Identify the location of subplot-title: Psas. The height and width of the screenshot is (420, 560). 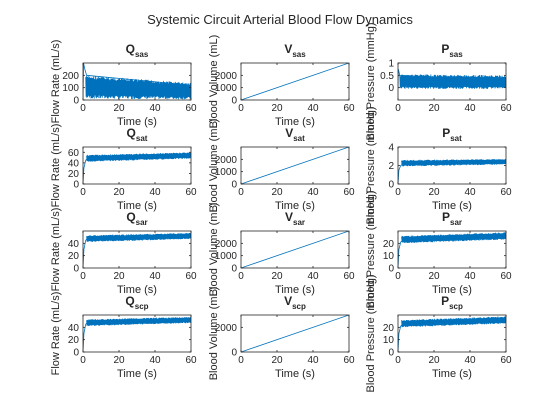
(452, 50).